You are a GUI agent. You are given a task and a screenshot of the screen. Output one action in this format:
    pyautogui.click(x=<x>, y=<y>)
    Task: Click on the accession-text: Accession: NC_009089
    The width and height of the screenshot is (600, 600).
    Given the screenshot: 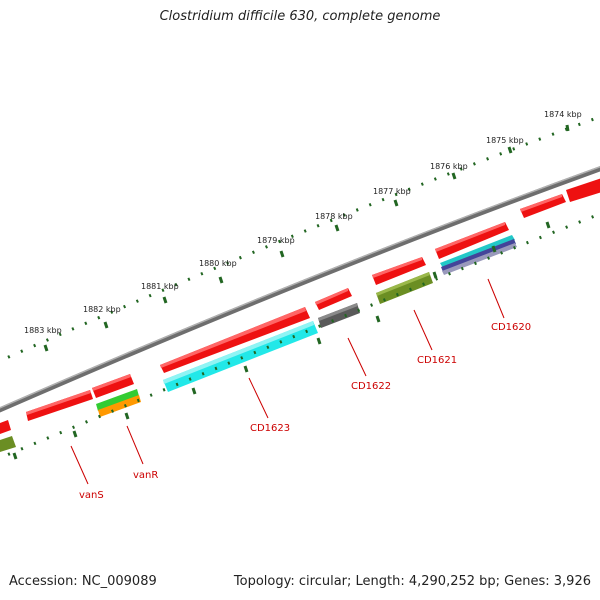 What is the action you would take?
    pyautogui.click(x=83, y=581)
    